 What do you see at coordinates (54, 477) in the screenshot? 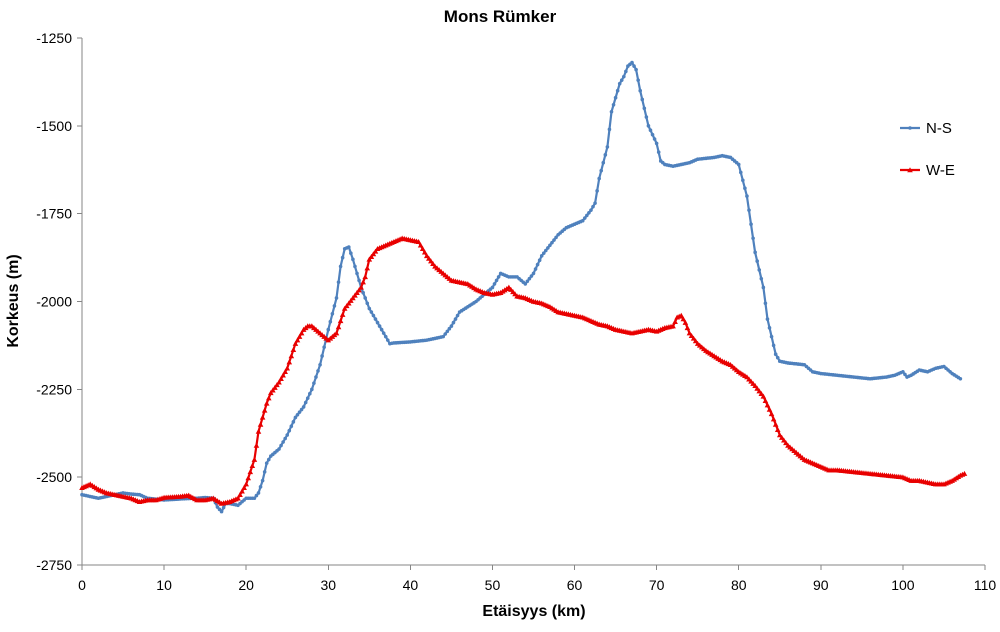
I see `y-tick-label: -2500` at bounding box center [54, 477].